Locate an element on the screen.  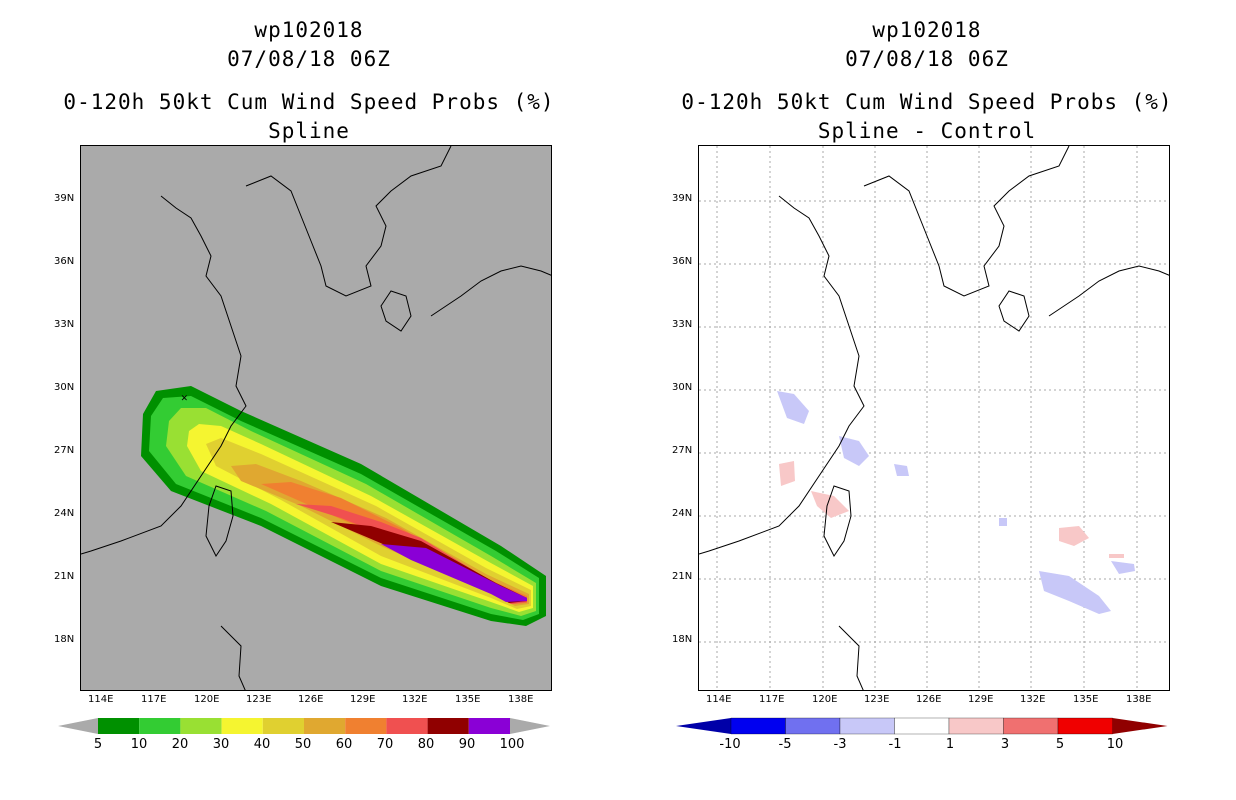
colorbar-label: -5 is located at coordinates (785, 744).